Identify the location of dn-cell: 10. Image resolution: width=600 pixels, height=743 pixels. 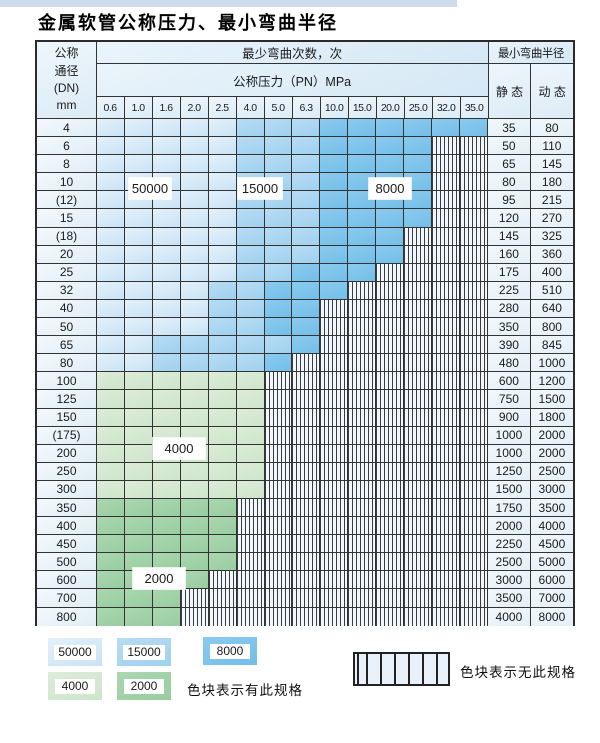
(67, 182).